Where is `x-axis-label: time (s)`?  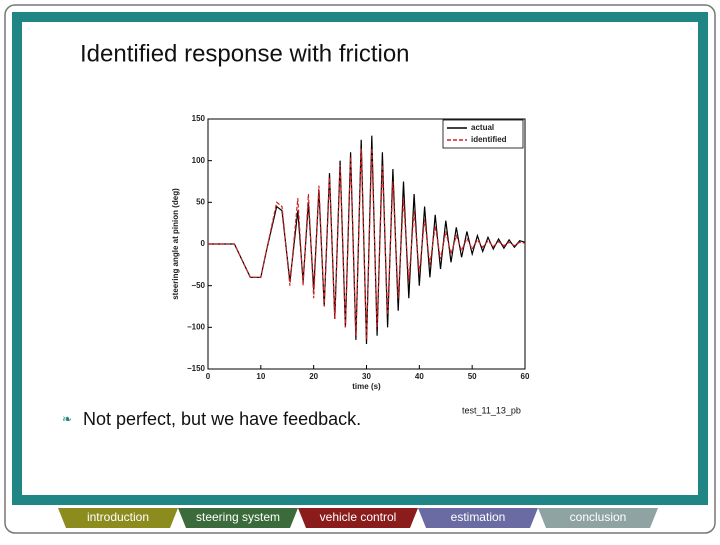 x-axis-label: time (s) is located at coordinates (366, 386).